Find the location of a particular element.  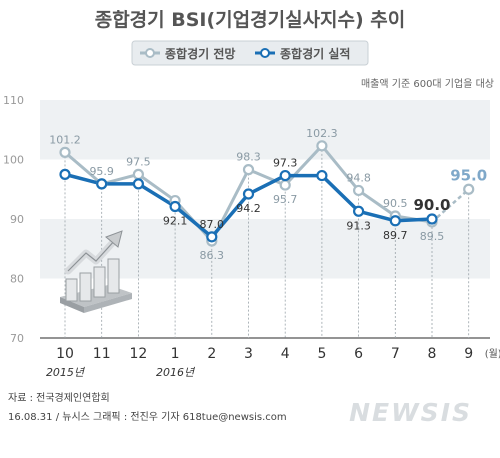

source-text: 자료 : 전국경제인연합회 is located at coordinates (59, 397).